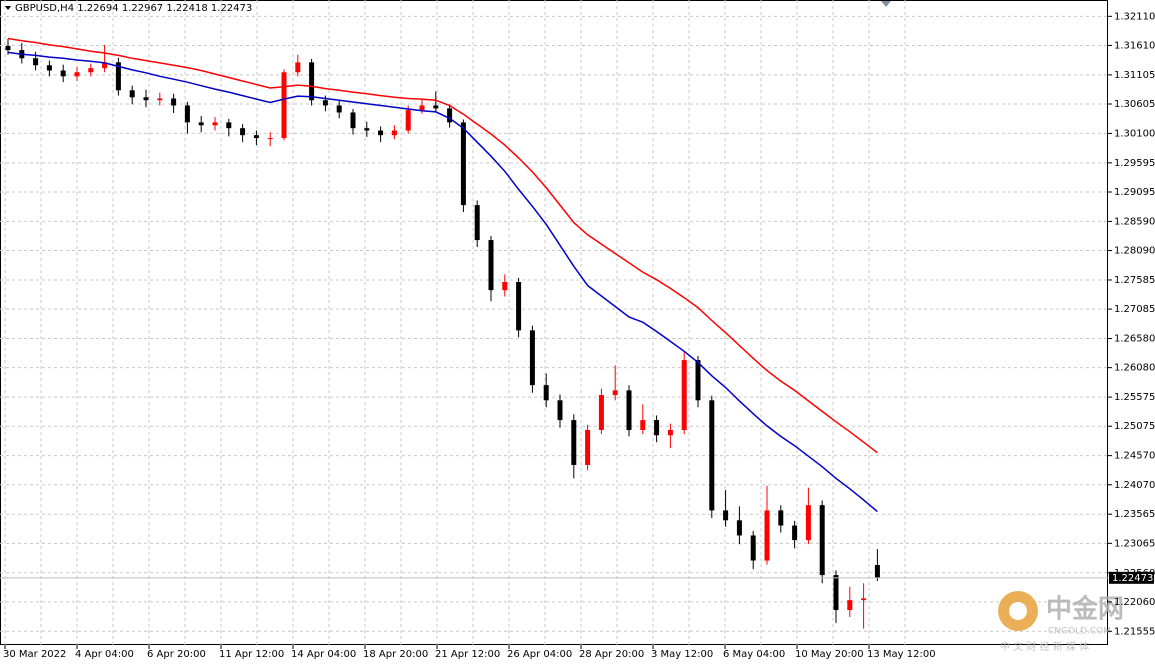  I want to click on y-tick-label: 1.30605, so click(1134, 104).